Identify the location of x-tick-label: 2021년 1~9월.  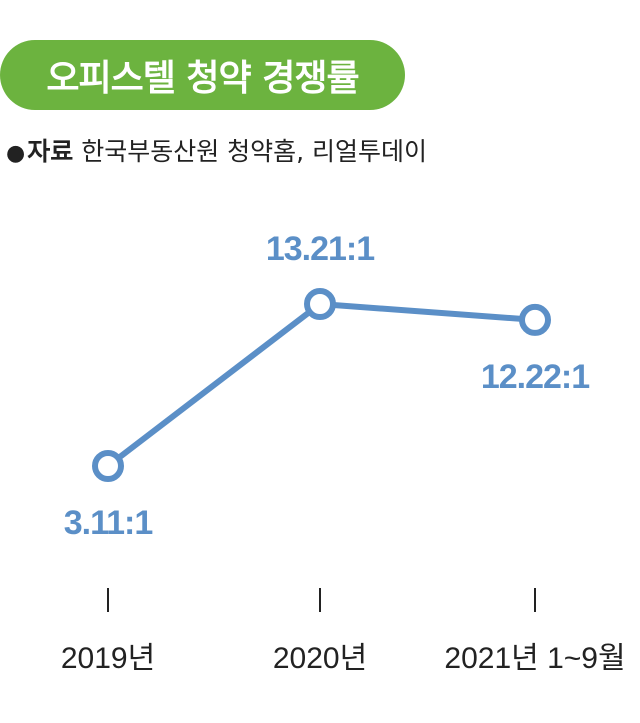
(534, 658).